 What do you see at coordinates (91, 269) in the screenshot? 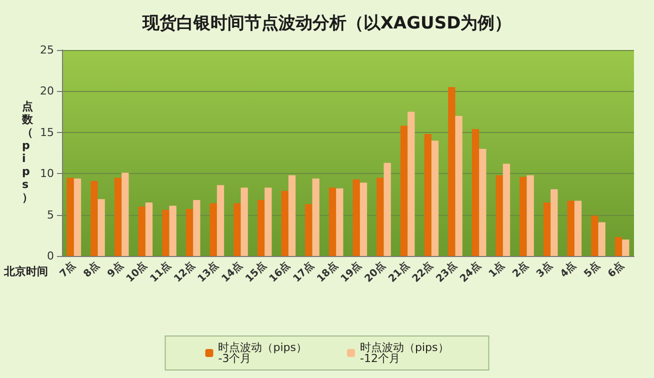
I see `x-tick-label: 8点` at bounding box center [91, 269].